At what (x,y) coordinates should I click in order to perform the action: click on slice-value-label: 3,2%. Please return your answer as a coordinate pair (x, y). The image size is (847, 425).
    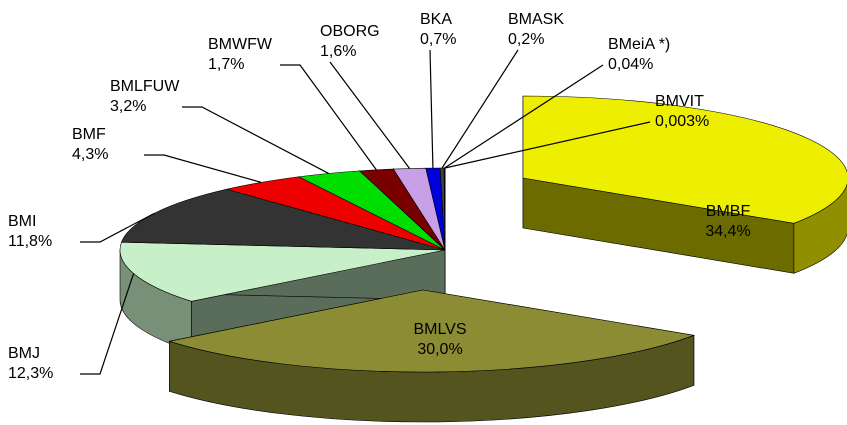
    Looking at the image, I should click on (128, 106).